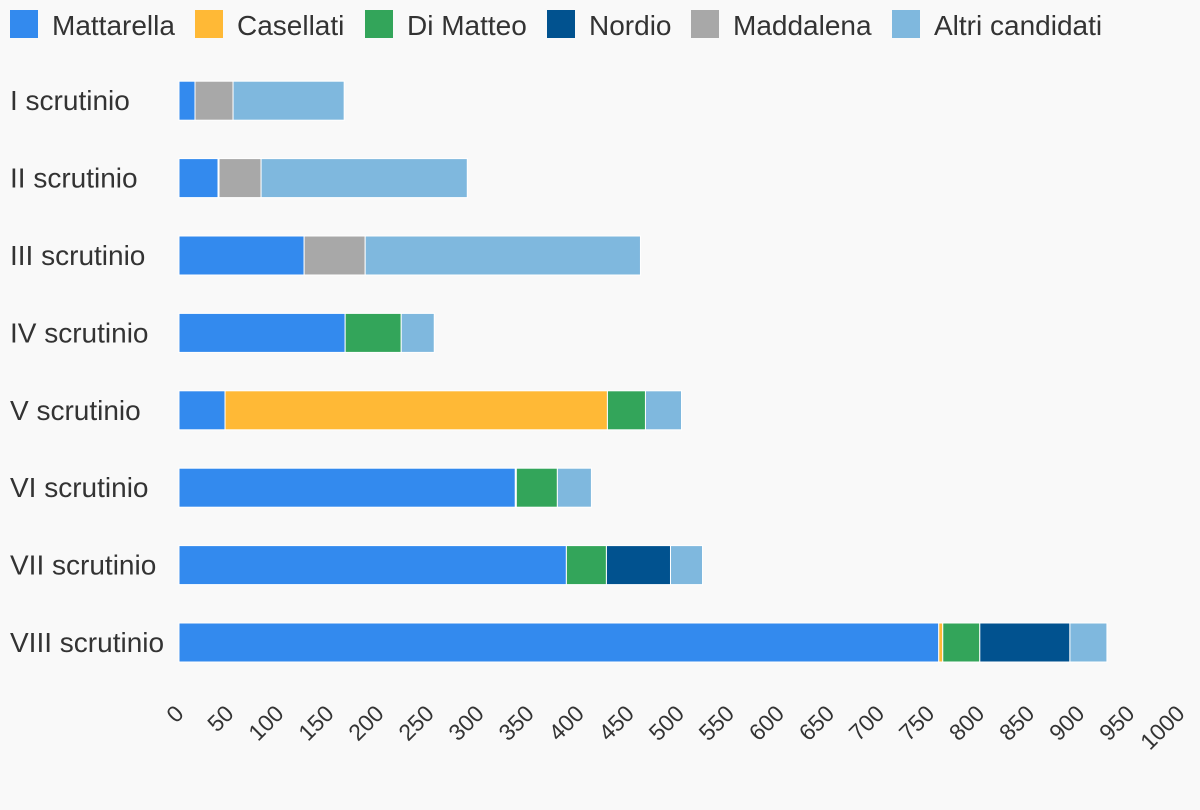  Describe the element at coordinates (1067, 723) in the screenshot. I see `x-tick-label: 900` at that location.